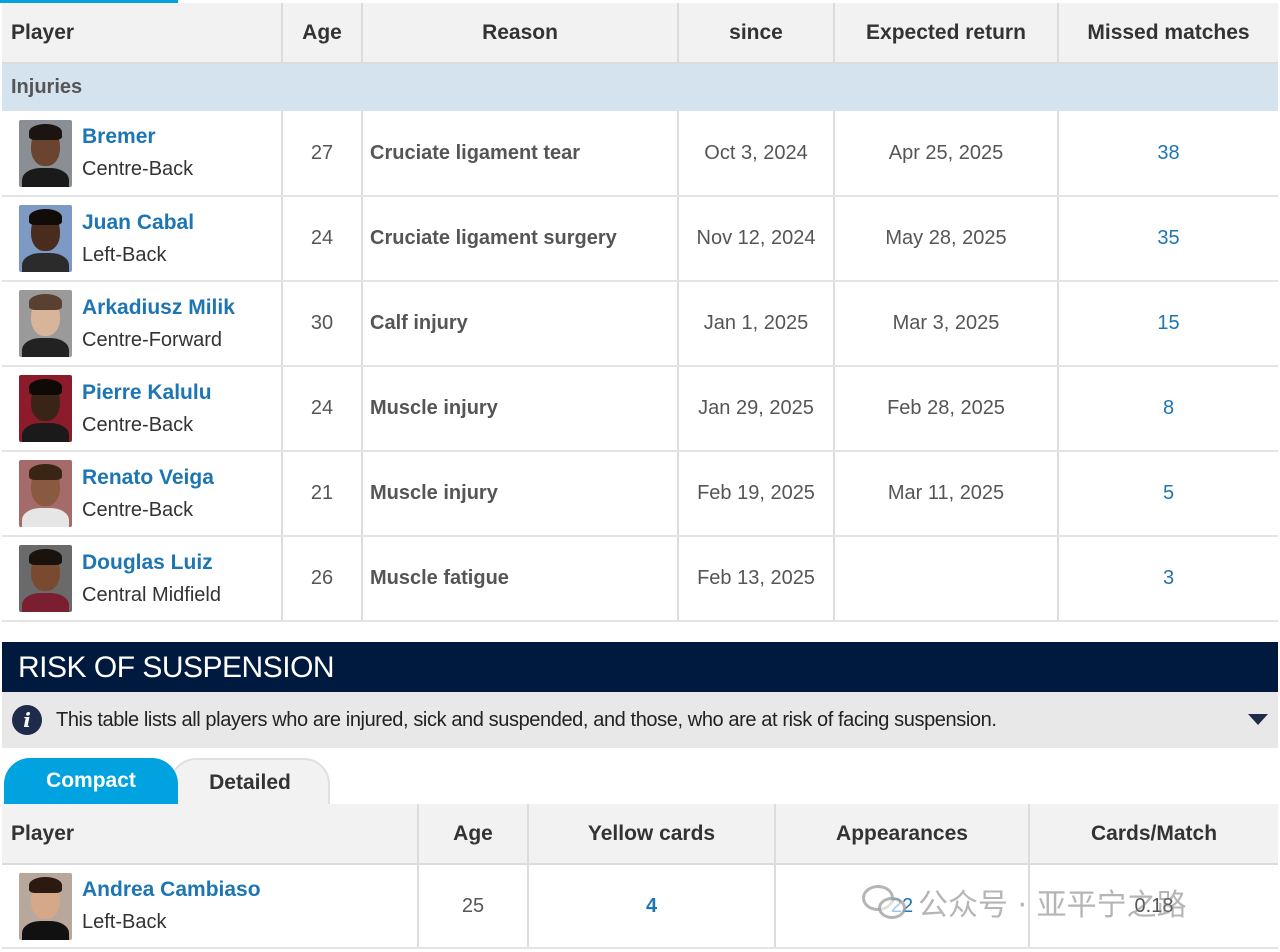 This screenshot has height=952, width=1280. Describe the element at coordinates (1168, 154) in the screenshot. I see `missed-matches-link: 38` at that location.